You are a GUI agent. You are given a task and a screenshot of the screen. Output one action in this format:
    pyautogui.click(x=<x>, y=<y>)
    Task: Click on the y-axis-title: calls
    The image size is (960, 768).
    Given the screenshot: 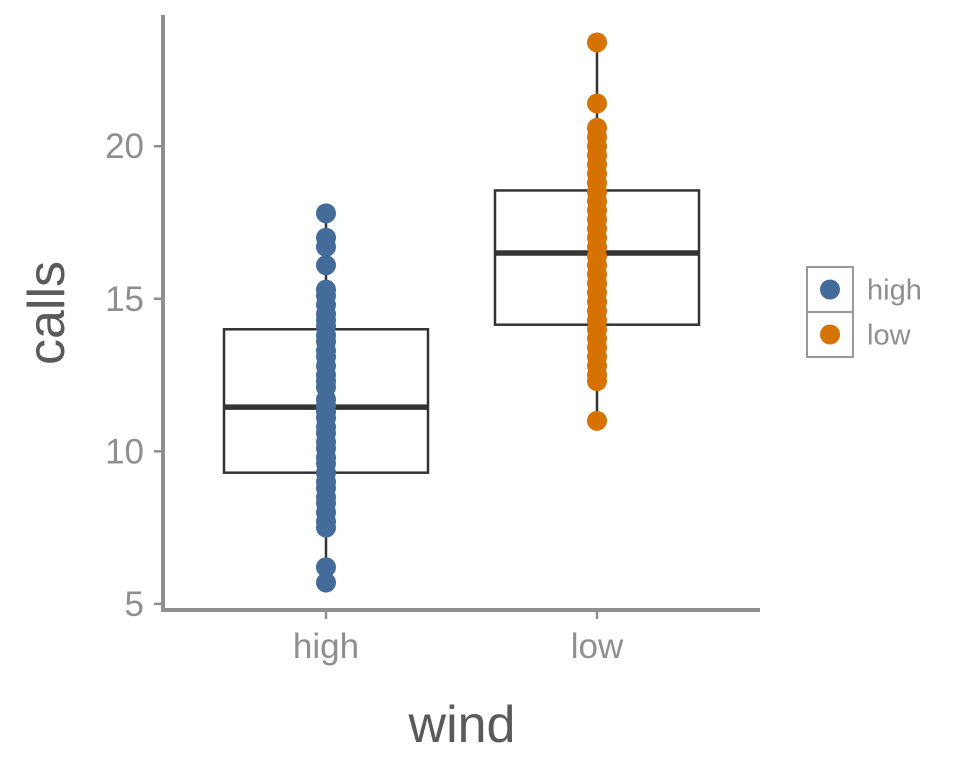 What is the action you would take?
    pyautogui.click(x=47, y=313)
    